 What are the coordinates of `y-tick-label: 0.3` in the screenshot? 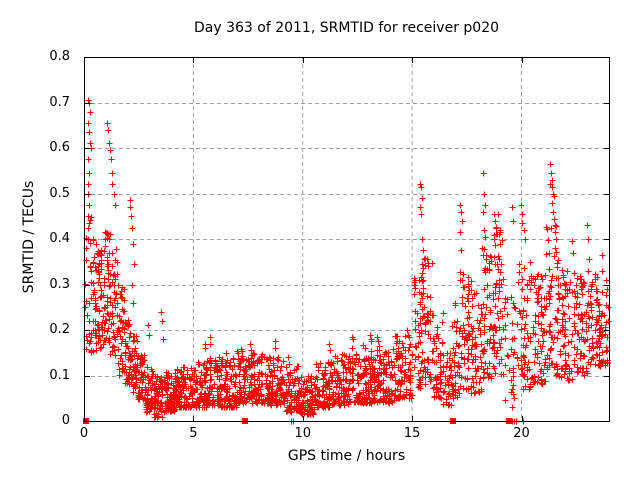 It's located at (59, 284).